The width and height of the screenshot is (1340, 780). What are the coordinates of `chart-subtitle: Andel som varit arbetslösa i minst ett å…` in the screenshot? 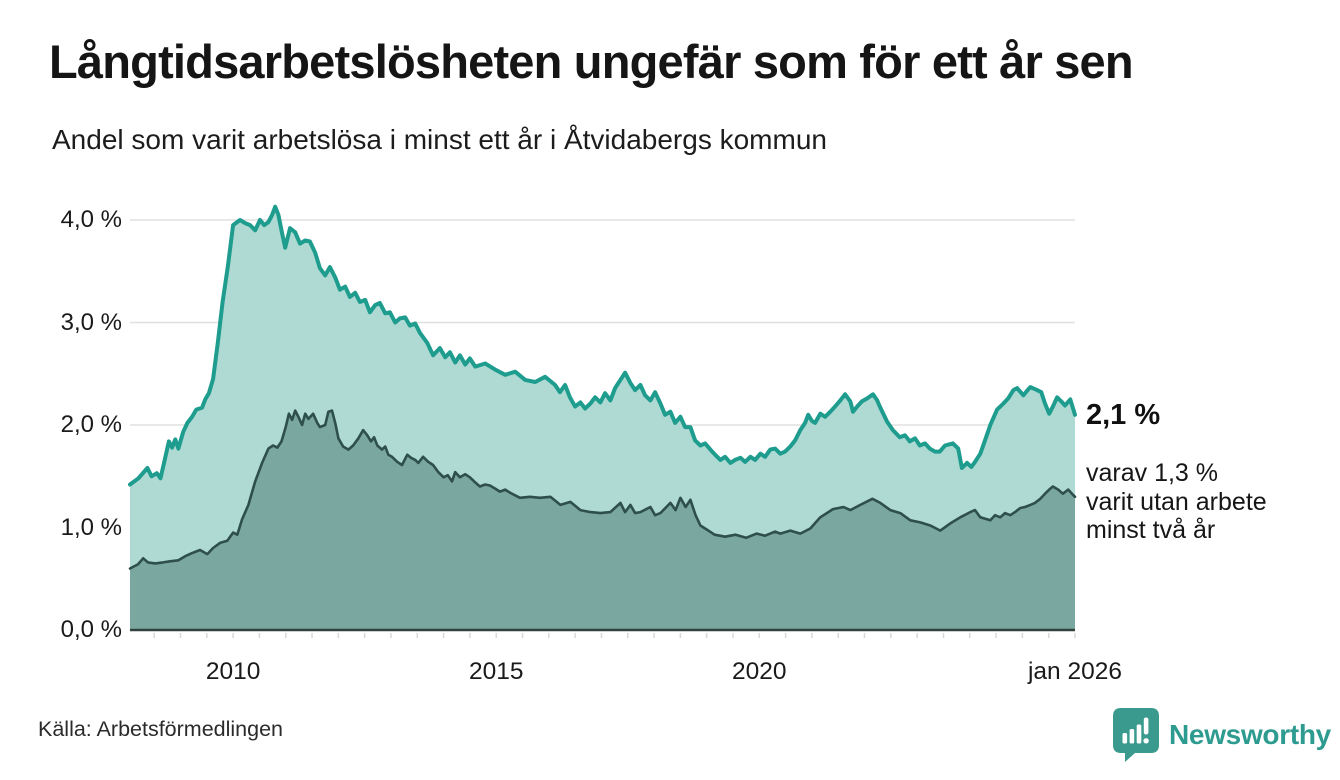 It's located at (439, 139).